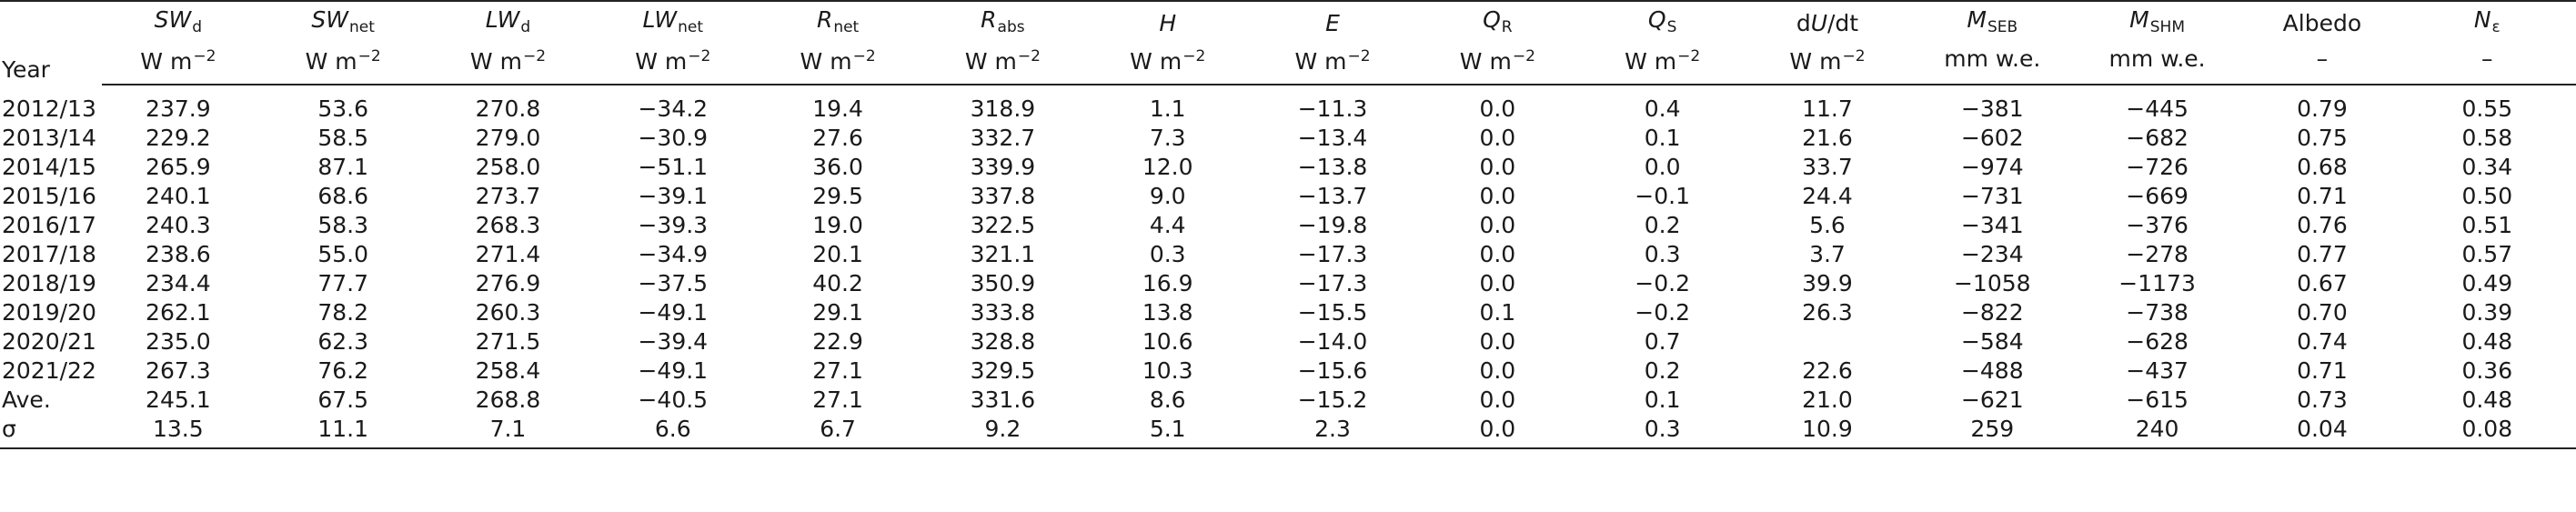 The height and width of the screenshot is (512, 2576). I want to click on table-cell: −51.1, so click(673, 167).